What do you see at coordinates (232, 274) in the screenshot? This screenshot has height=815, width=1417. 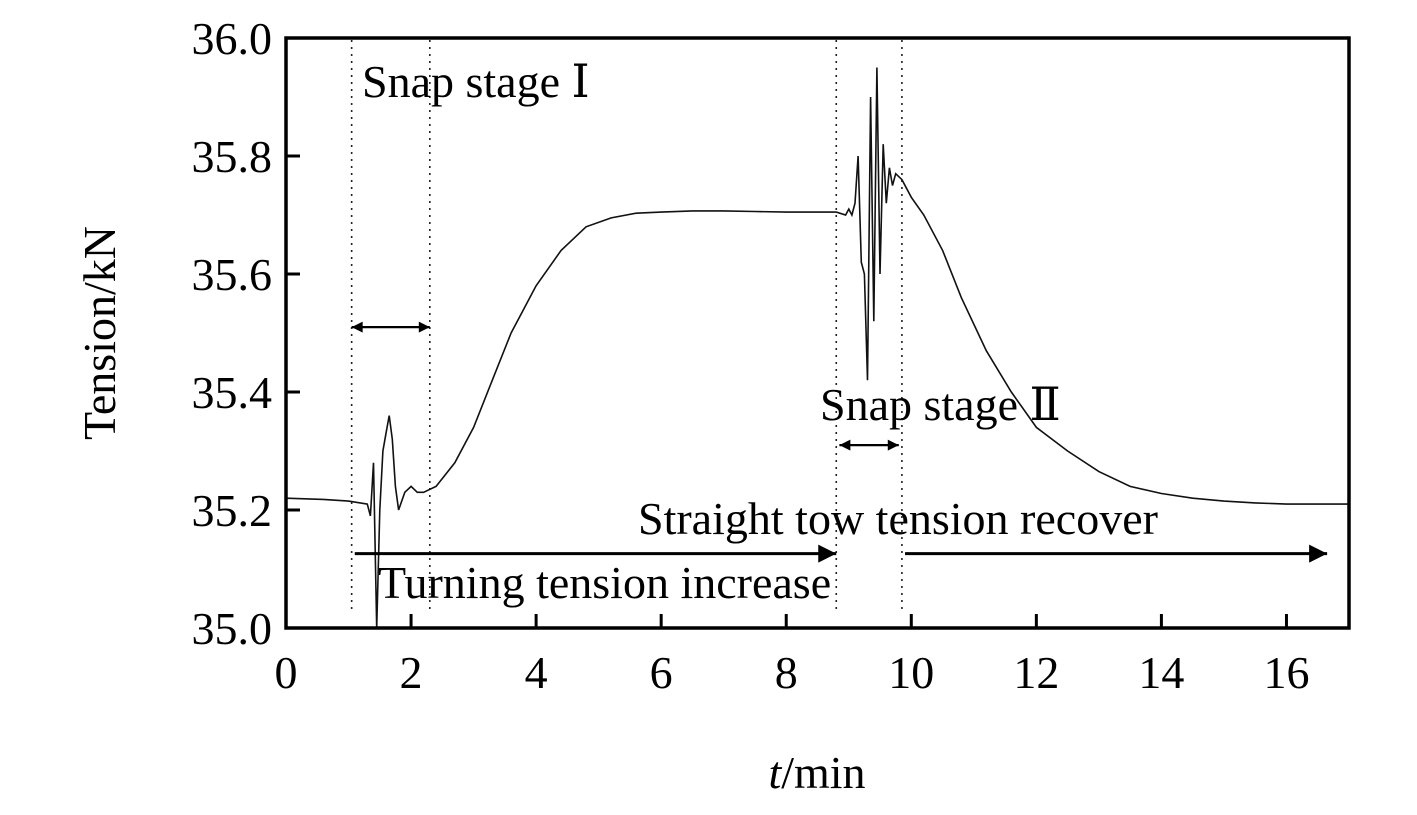 I see `y-tick-label: 35.6` at bounding box center [232, 274].